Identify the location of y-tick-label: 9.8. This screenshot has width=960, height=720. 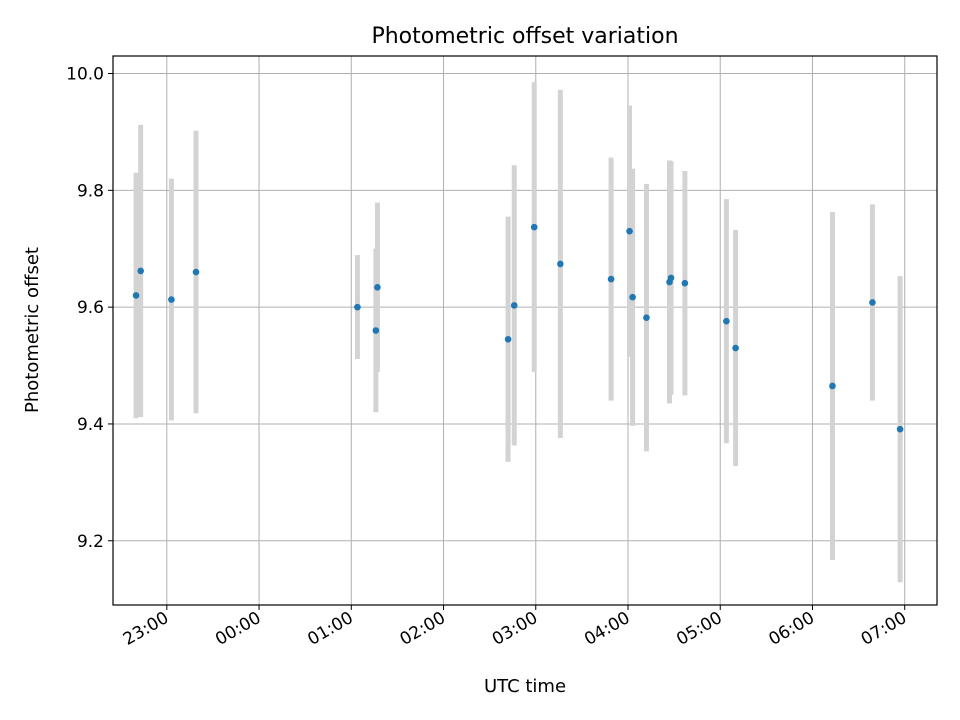
(90, 191).